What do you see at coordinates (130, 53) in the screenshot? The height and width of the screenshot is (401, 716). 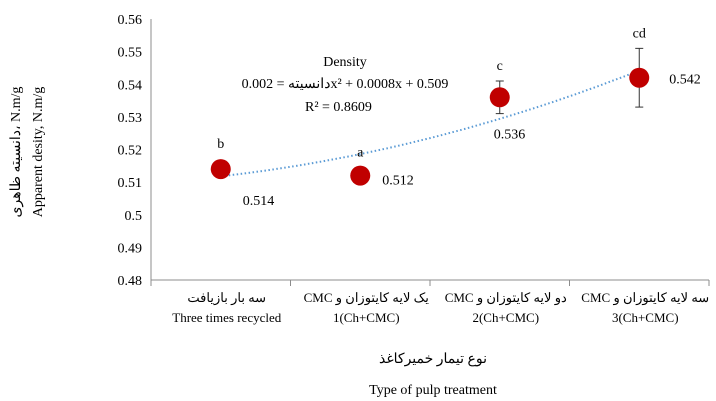 I see `y-tick-label: 0.55` at bounding box center [130, 53].